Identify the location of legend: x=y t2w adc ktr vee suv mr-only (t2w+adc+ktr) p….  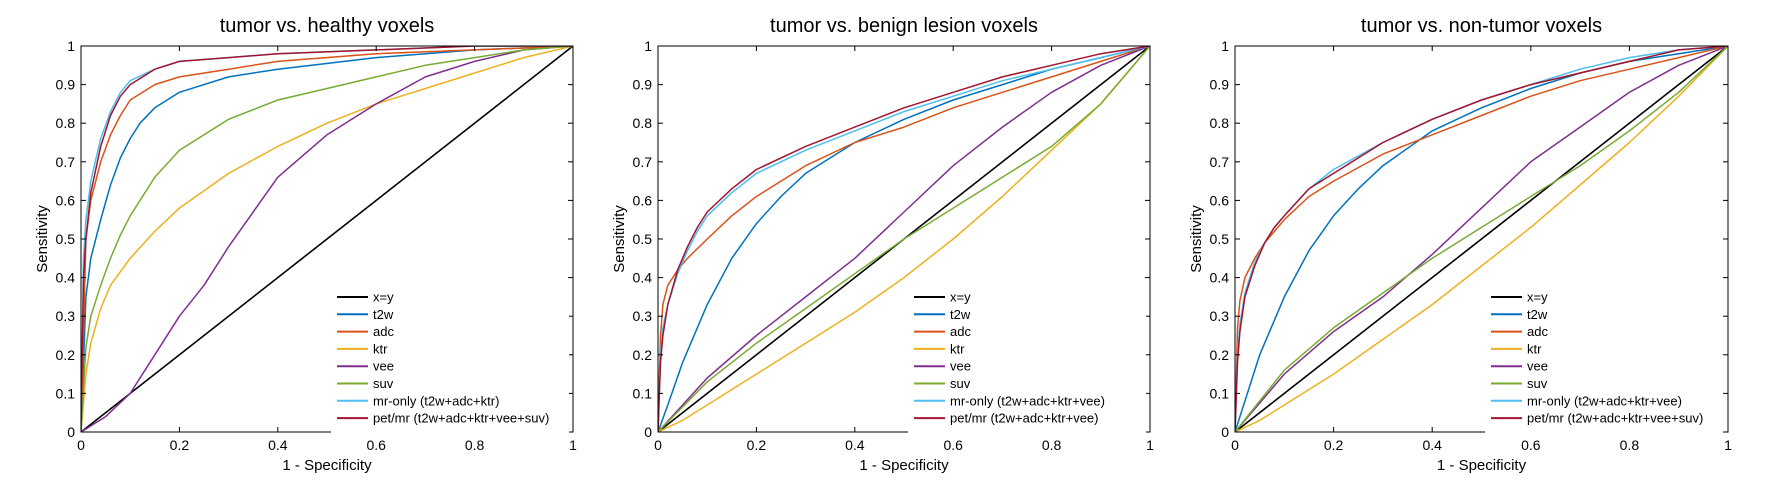
(450, 359).